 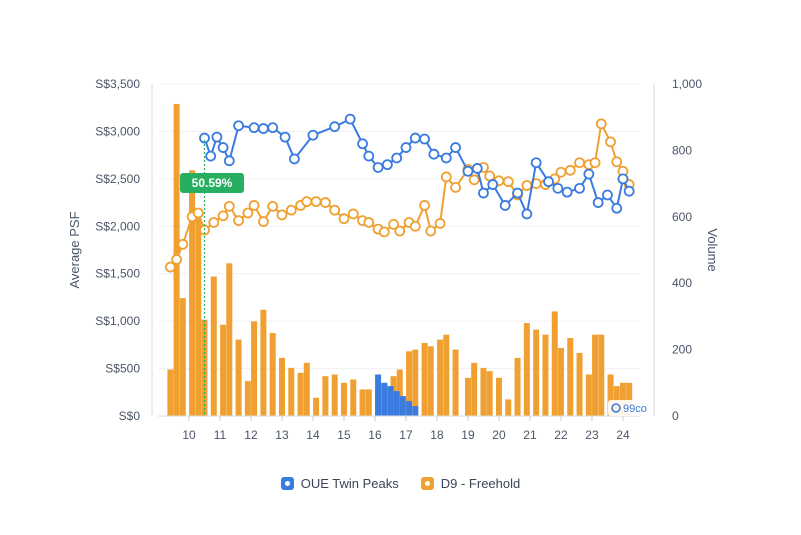 What do you see at coordinates (592, 435) in the screenshot?
I see `x-tick-label: 23` at bounding box center [592, 435].